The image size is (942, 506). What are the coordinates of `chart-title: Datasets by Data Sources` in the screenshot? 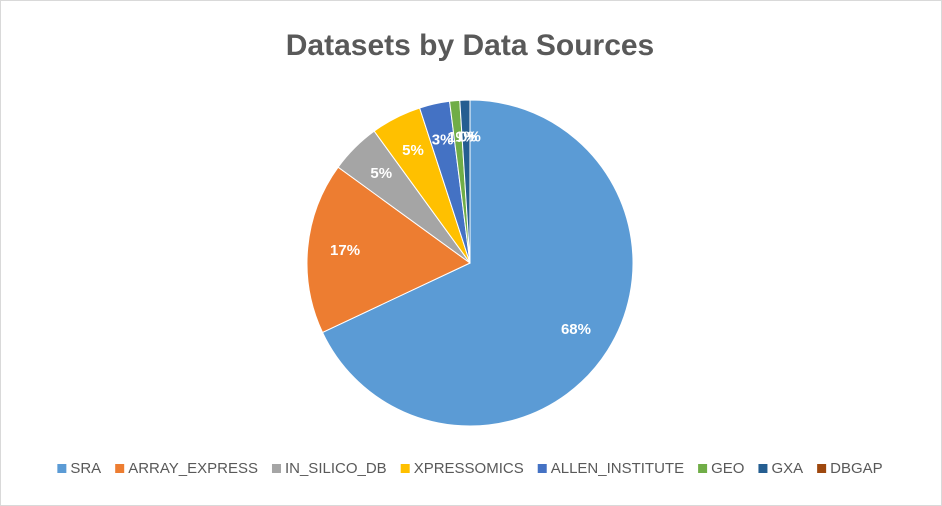 It's located at (470, 45).